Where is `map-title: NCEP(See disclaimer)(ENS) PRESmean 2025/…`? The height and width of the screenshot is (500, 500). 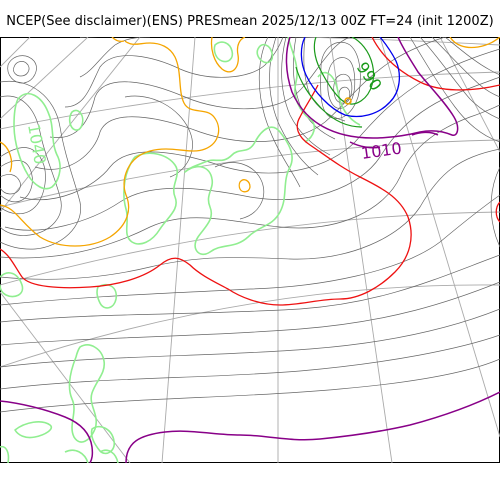 map-title: NCEP(See disclaimer)(ENS) PRESmean 2025/… is located at coordinates (250, 21).